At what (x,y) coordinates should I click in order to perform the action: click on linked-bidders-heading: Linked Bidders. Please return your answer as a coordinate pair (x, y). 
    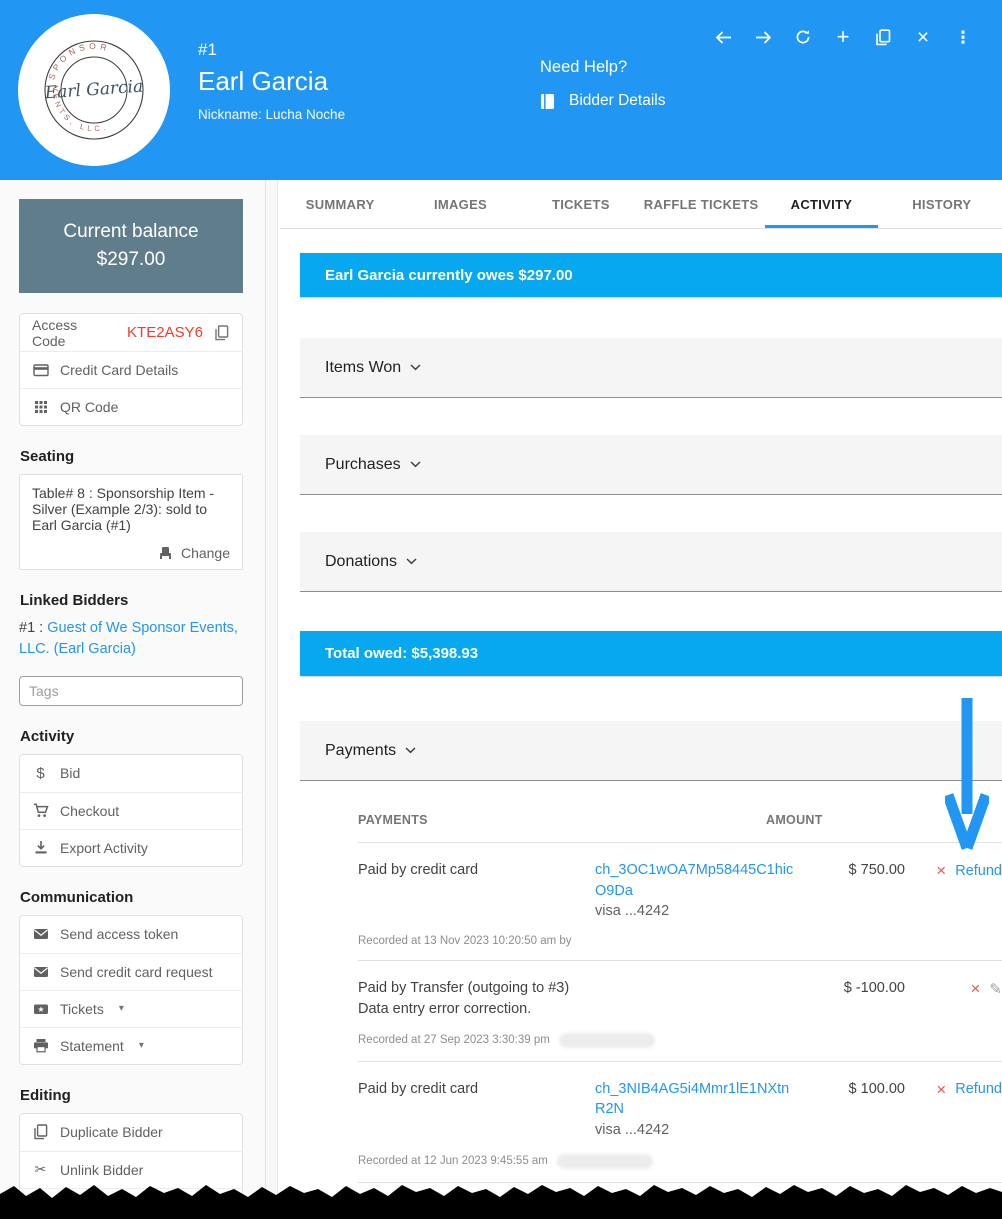
    Looking at the image, I should click on (74, 600).